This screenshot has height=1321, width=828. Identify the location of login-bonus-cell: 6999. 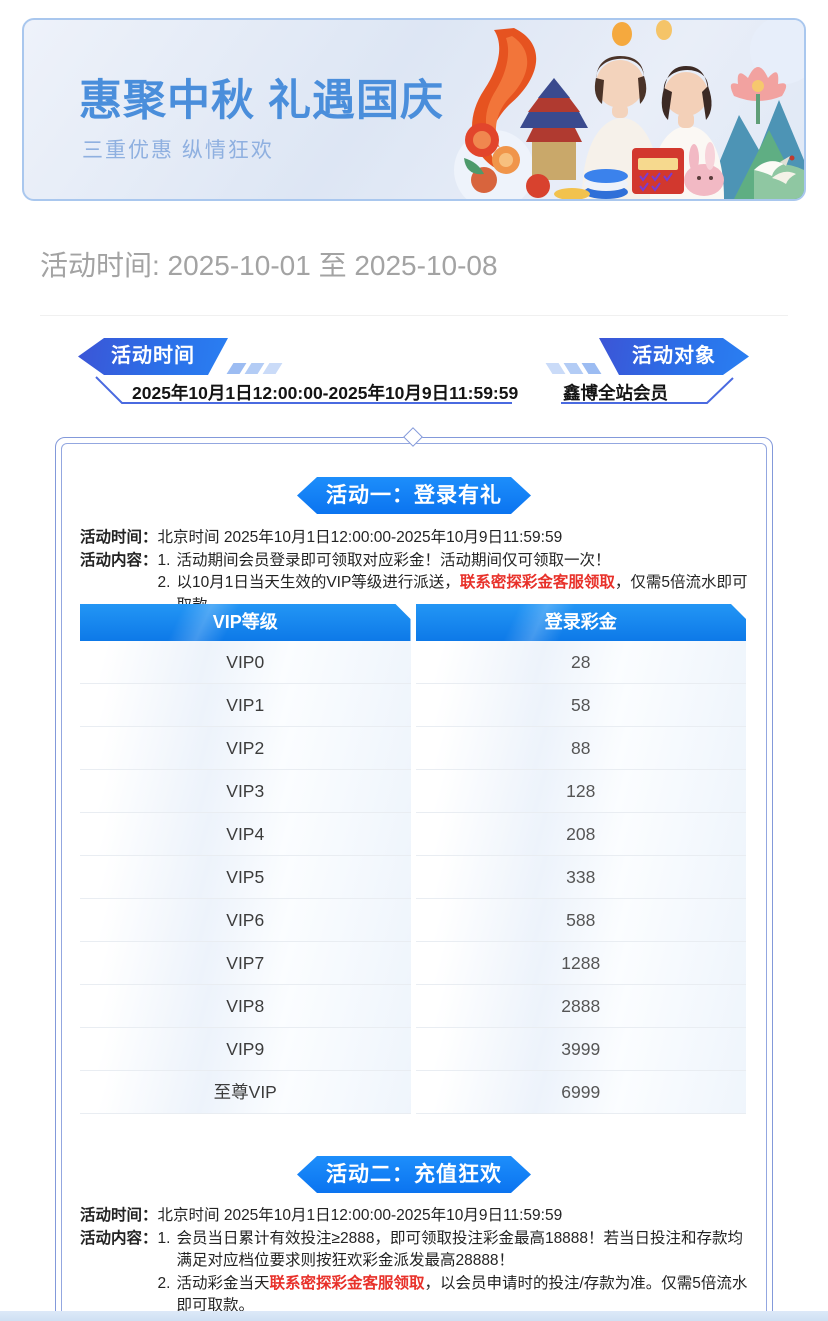
(580, 1092).